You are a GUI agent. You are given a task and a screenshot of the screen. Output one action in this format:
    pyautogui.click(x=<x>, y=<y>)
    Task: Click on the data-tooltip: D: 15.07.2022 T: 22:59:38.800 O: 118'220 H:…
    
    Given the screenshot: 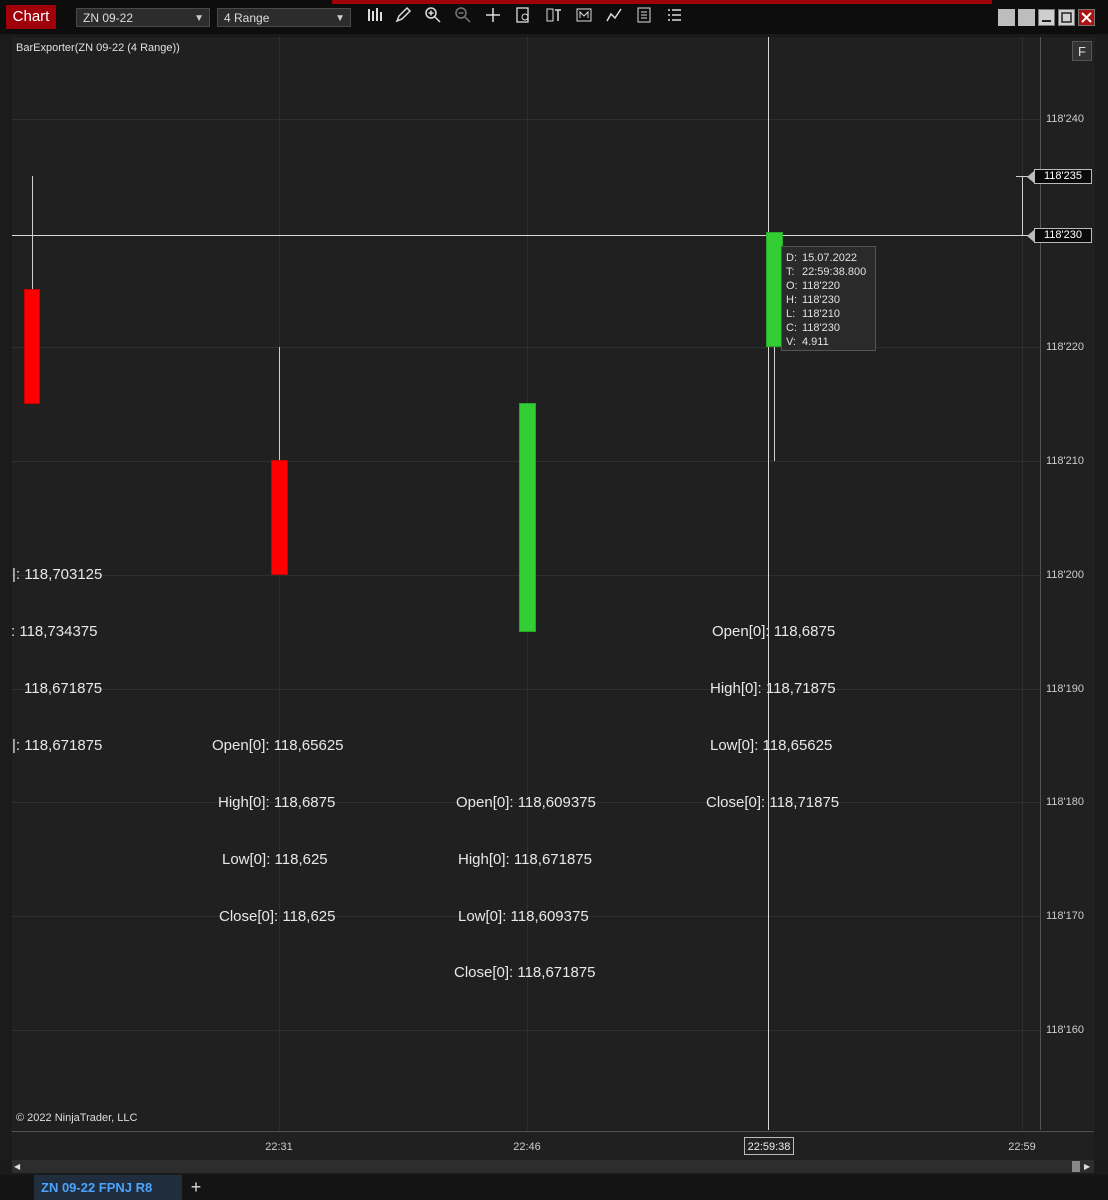 What is the action you would take?
    pyautogui.click(x=828, y=298)
    